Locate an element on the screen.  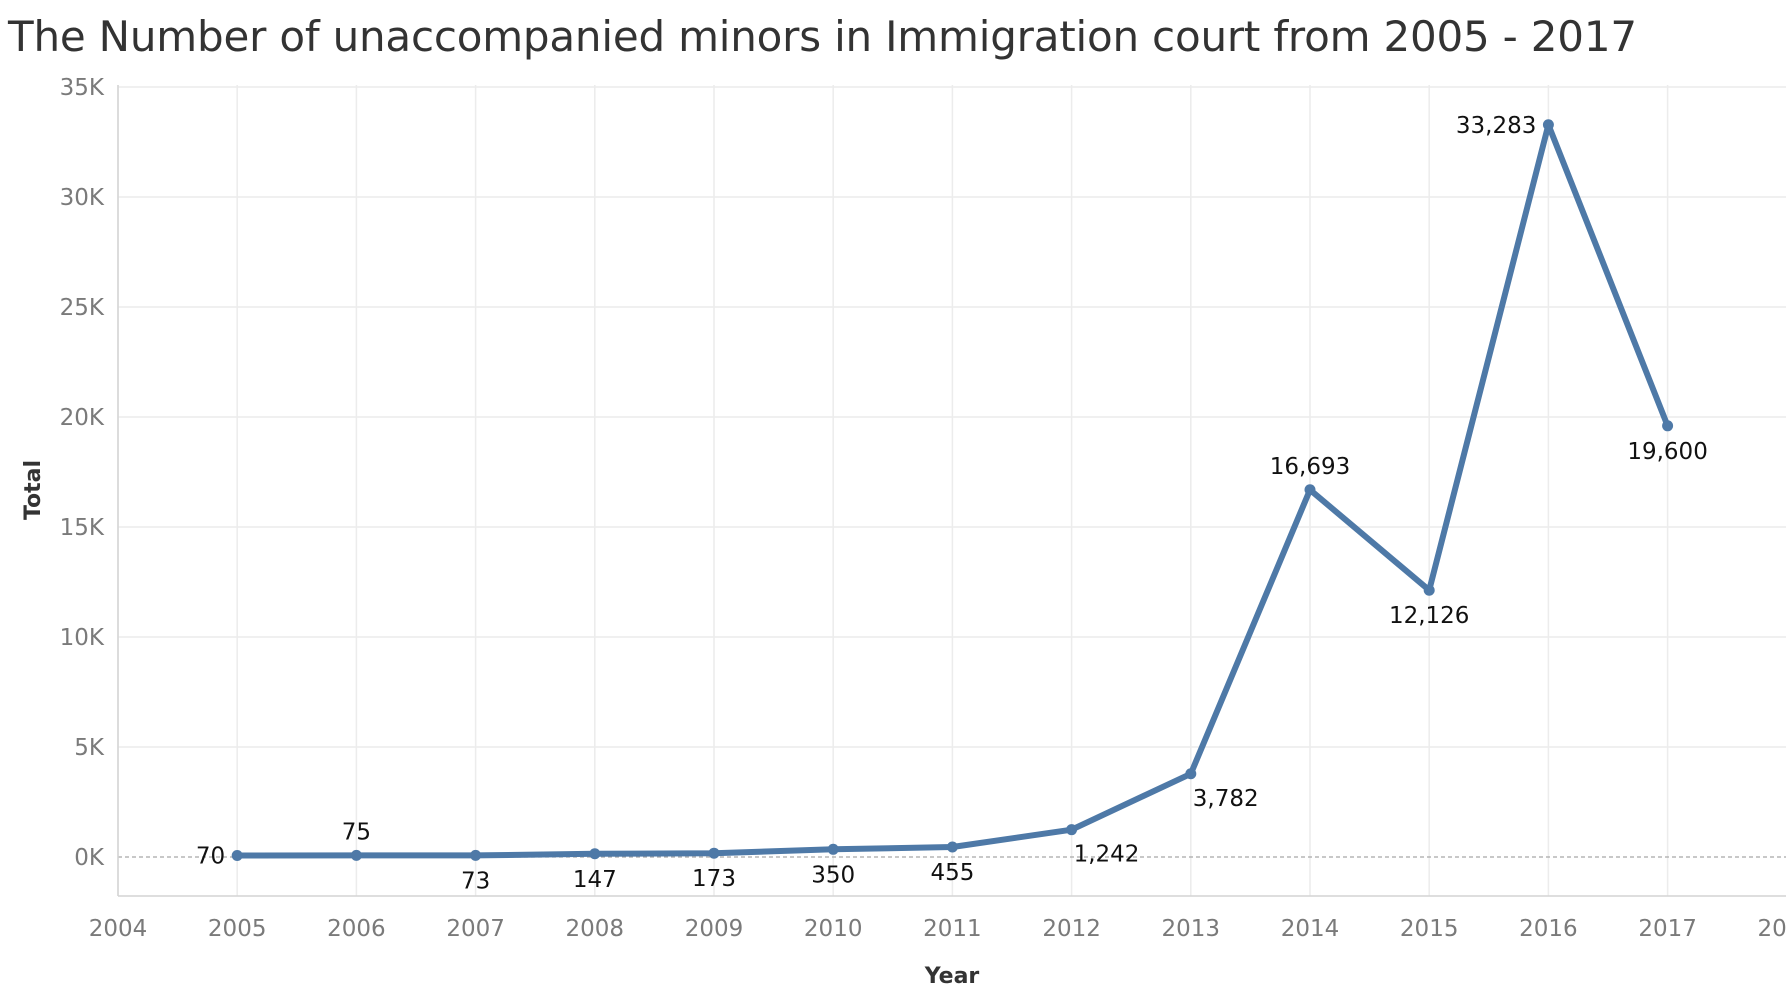
data-label: 19,600 is located at coordinates (1667, 452).